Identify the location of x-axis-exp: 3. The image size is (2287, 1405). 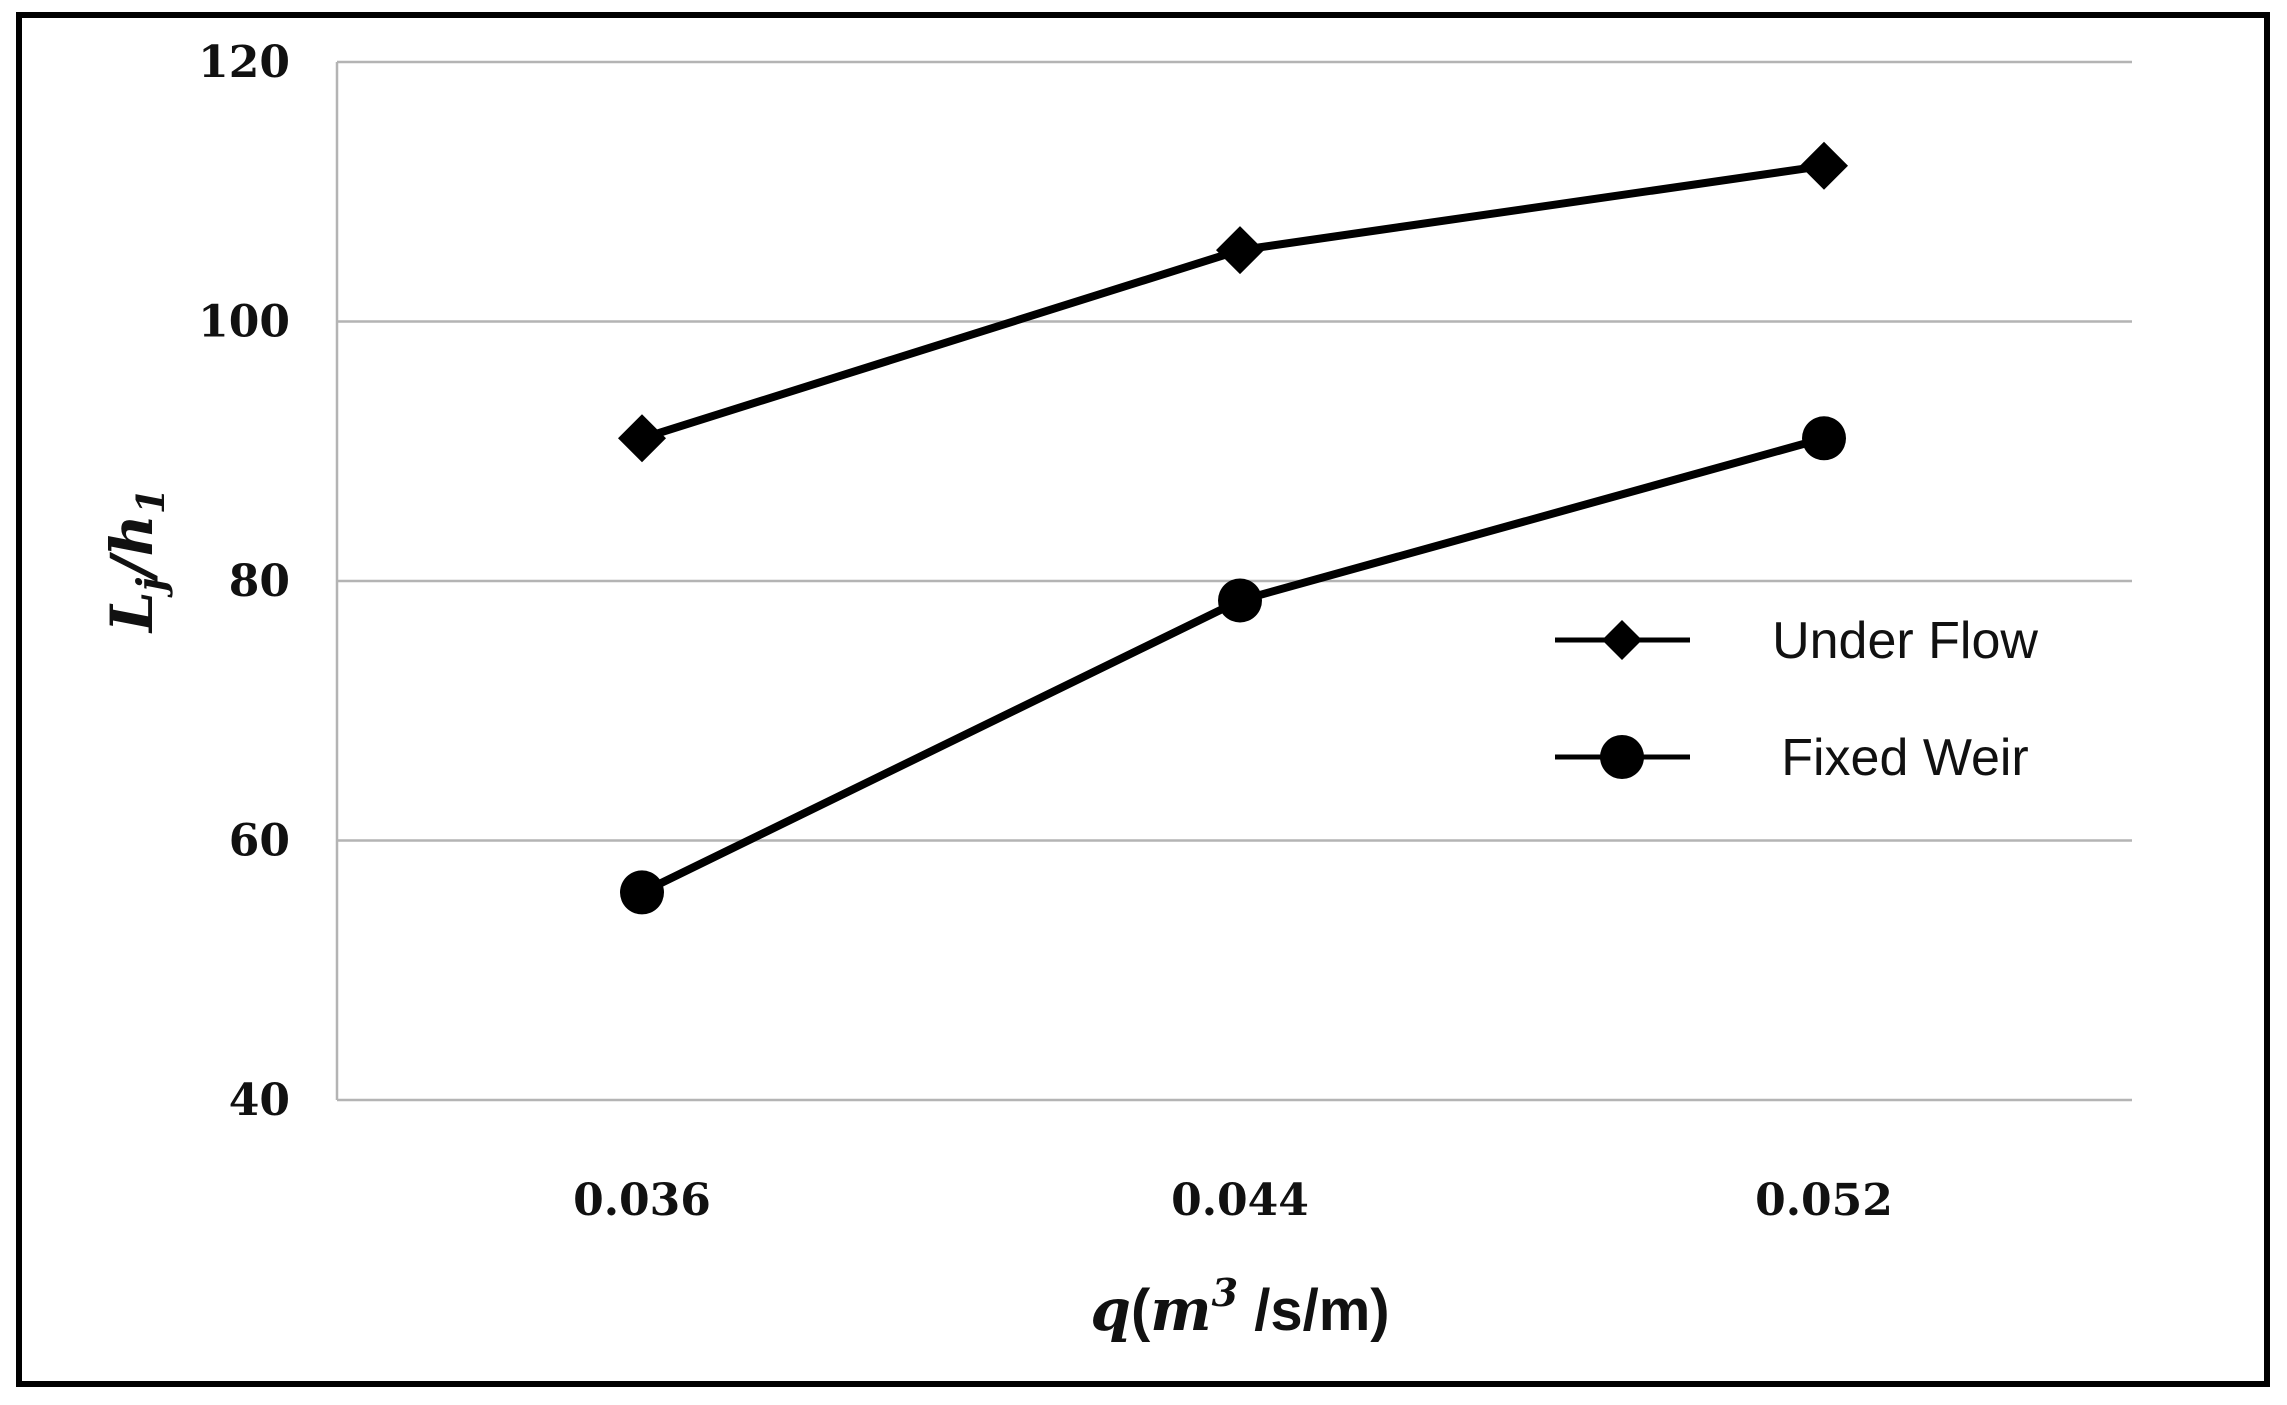
(1225, 1292).